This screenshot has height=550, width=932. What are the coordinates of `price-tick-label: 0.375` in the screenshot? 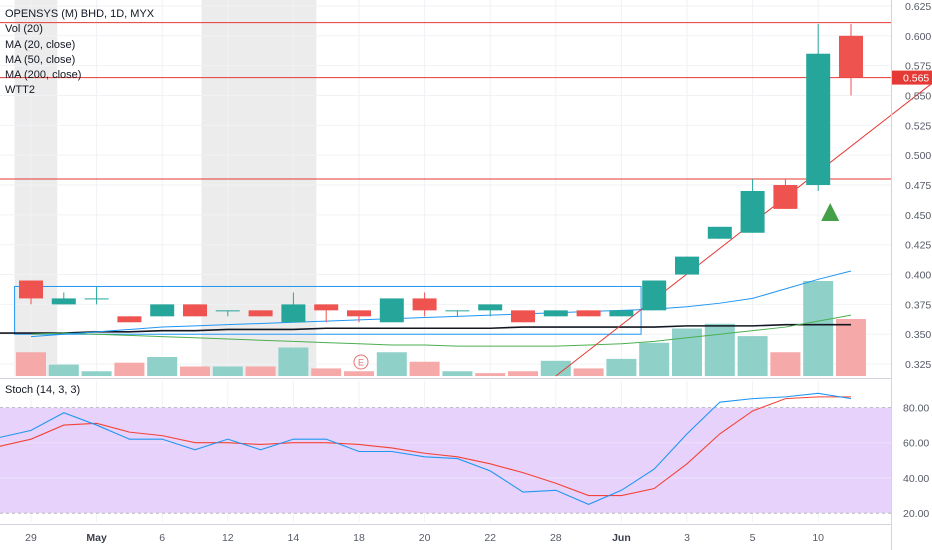 It's located at (918, 305).